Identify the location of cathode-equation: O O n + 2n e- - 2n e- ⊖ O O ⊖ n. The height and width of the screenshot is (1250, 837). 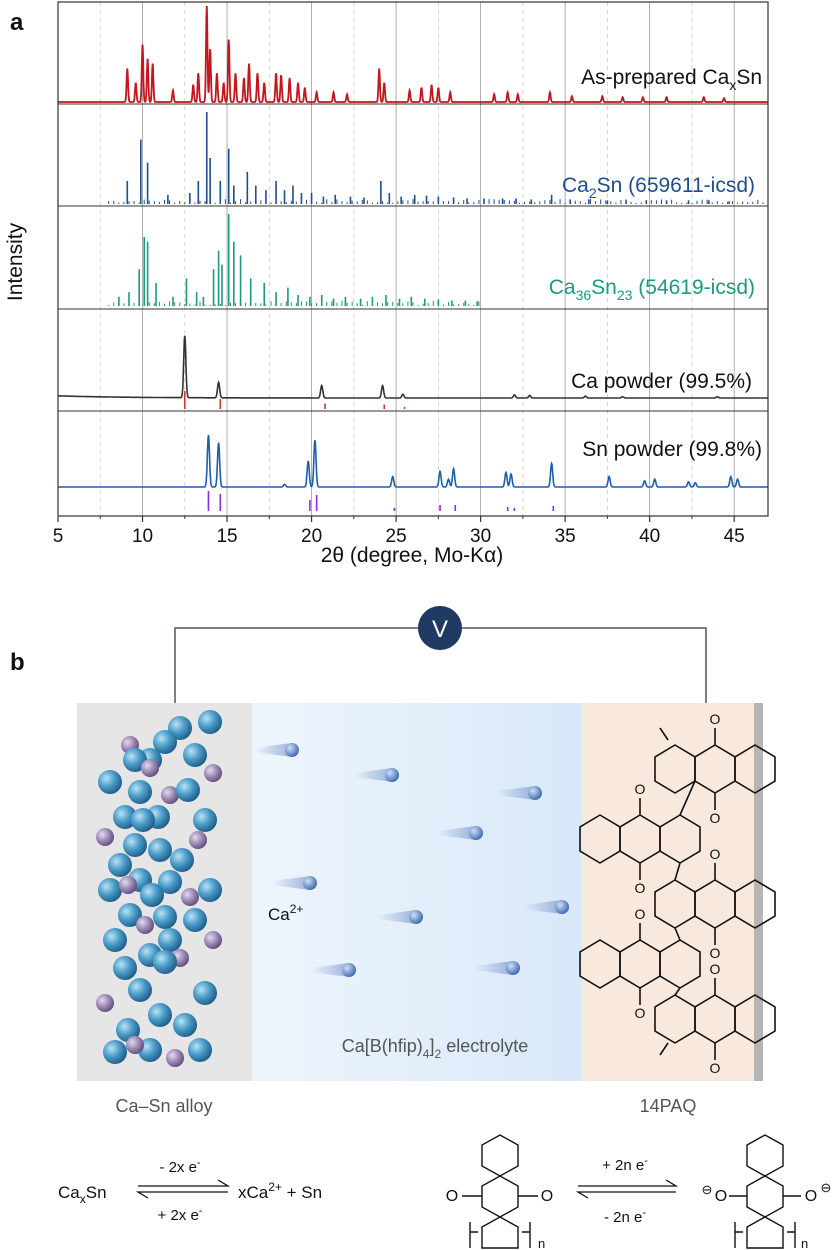
(639, 1192).